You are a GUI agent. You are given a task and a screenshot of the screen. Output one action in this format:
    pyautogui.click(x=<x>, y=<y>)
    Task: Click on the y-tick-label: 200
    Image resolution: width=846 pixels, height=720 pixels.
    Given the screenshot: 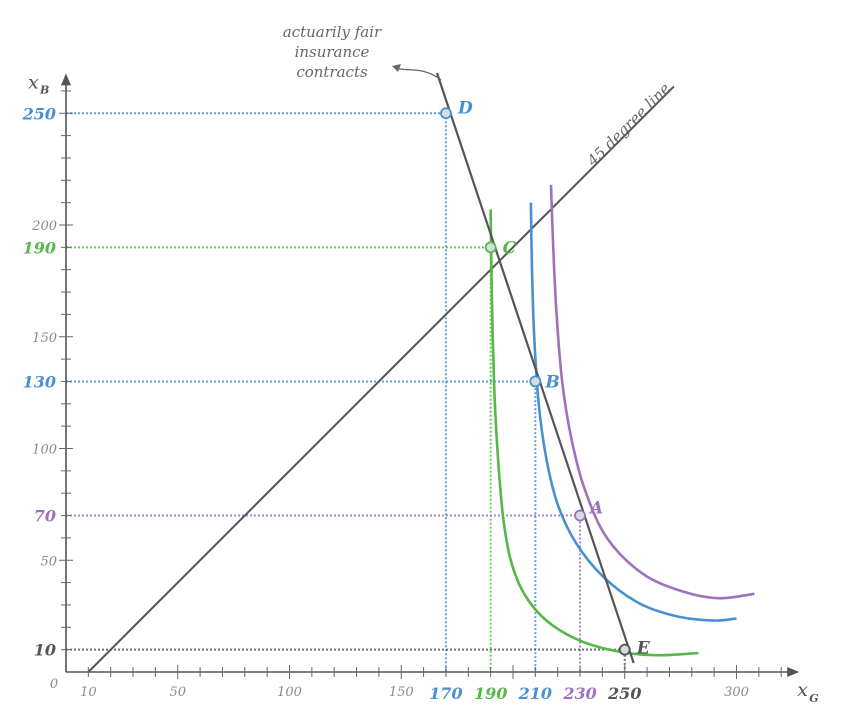 What is the action you would take?
    pyautogui.click(x=44, y=226)
    